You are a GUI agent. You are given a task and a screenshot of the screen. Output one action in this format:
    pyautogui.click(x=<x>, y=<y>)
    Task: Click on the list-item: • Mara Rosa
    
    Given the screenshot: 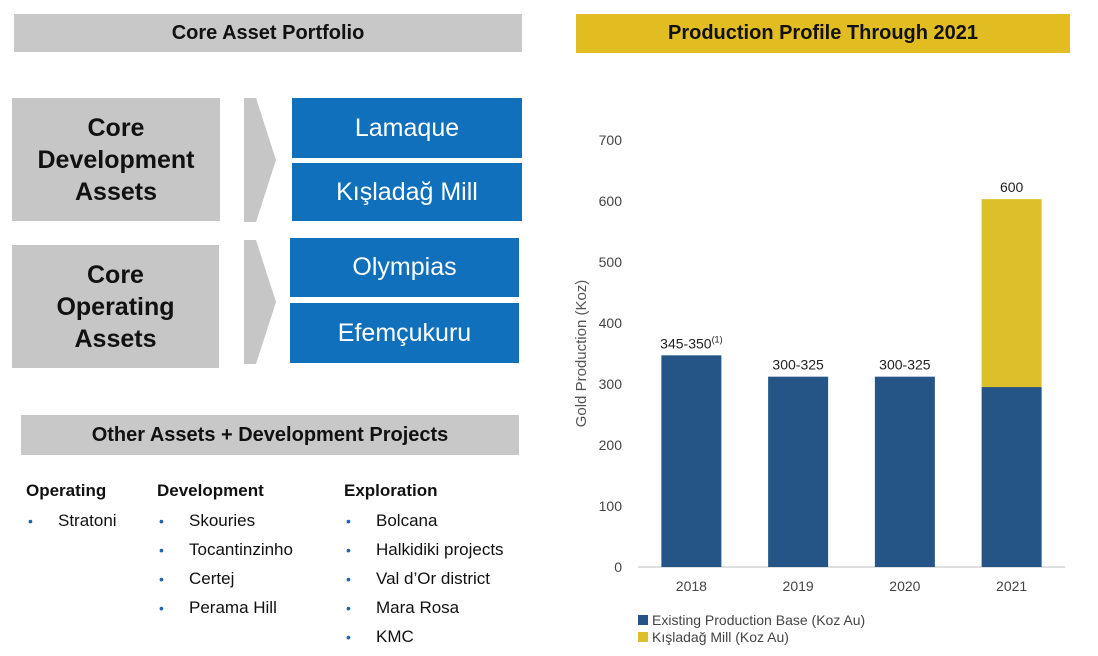 What is the action you would take?
    pyautogui.click(x=424, y=612)
    